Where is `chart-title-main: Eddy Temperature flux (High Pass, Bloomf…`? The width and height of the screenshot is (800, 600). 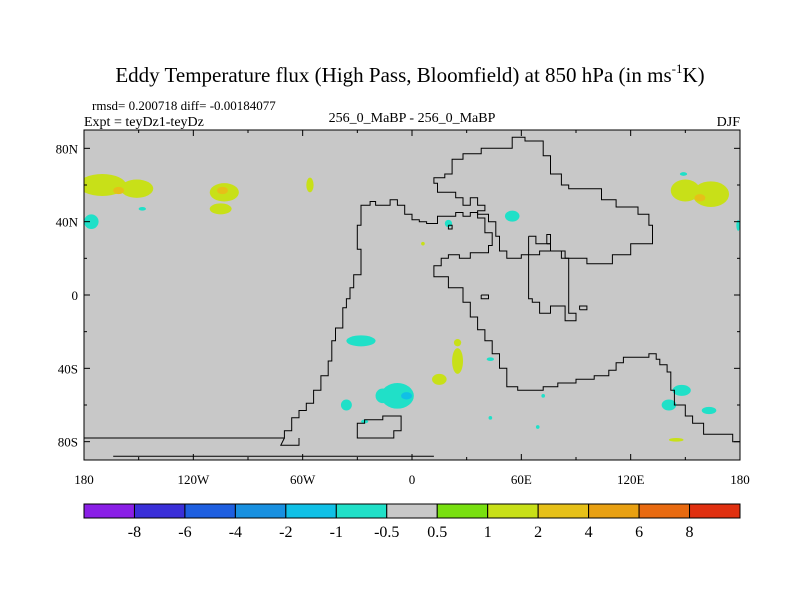
chart-title-main: Eddy Temperature flux (High Pass, Bloomf… is located at coordinates (393, 75).